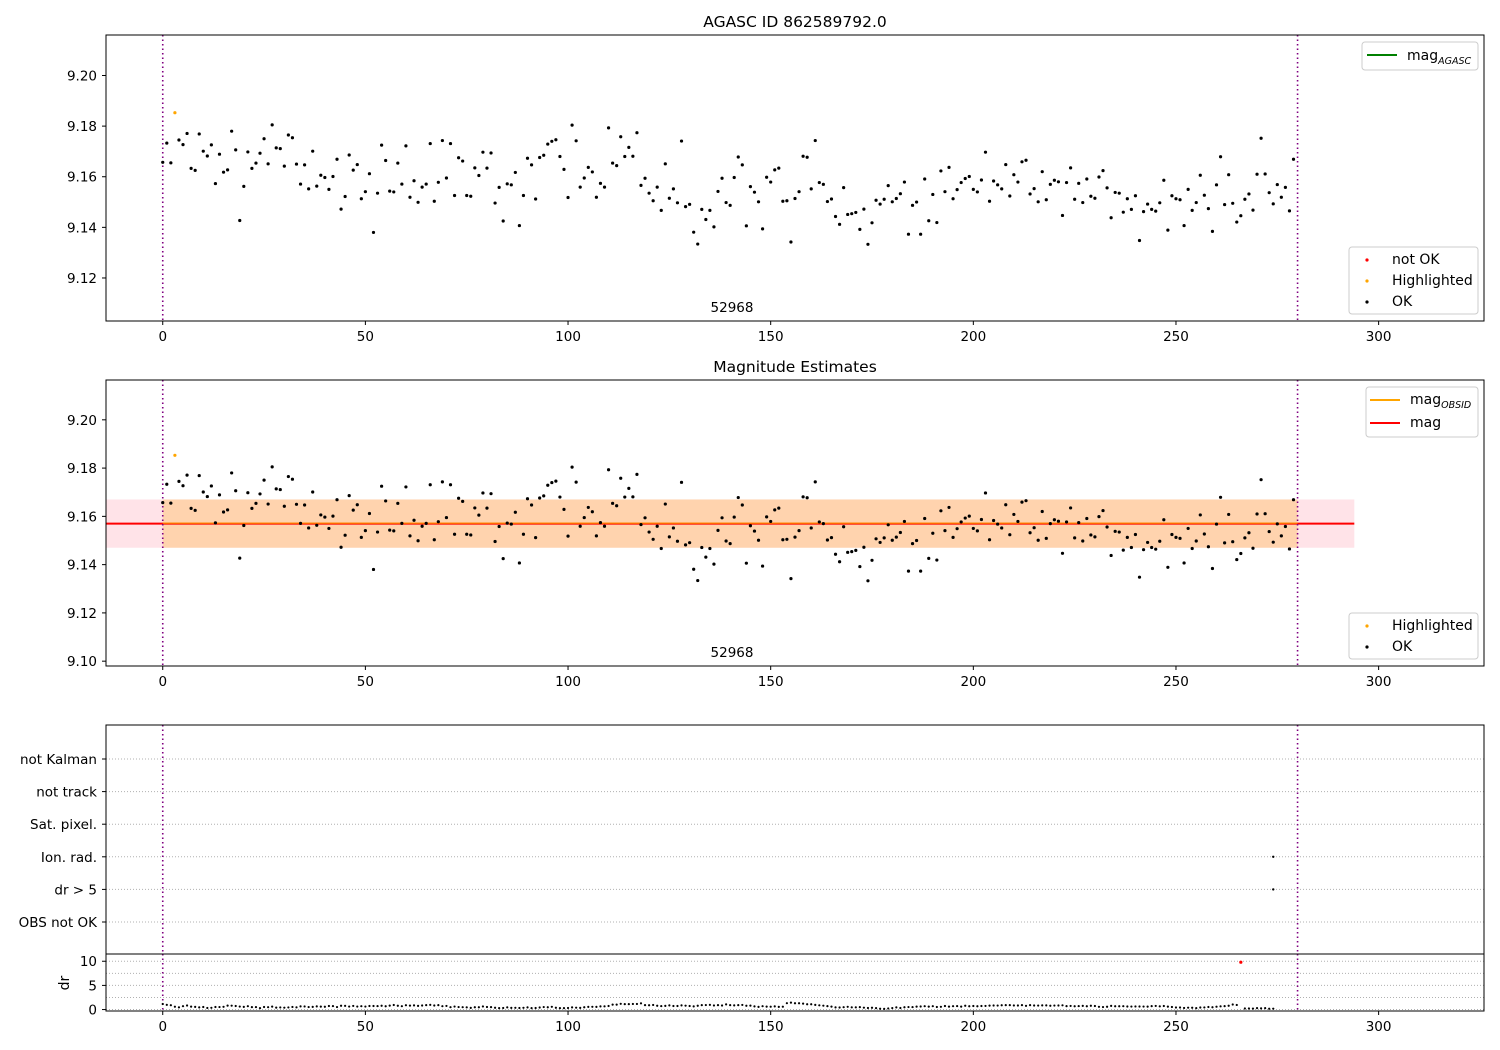 The height and width of the screenshot is (1050, 1500). What do you see at coordinates (1176, 682) in the screenshot?
I see `panel2-xtick-label: 250` at bounding box center [1176, 682].